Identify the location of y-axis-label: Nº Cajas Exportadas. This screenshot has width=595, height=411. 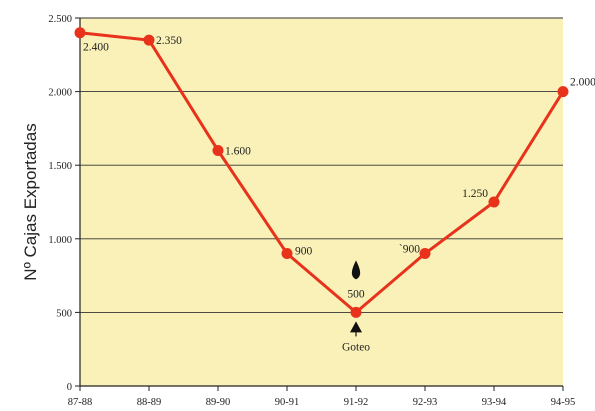
(30, 201).